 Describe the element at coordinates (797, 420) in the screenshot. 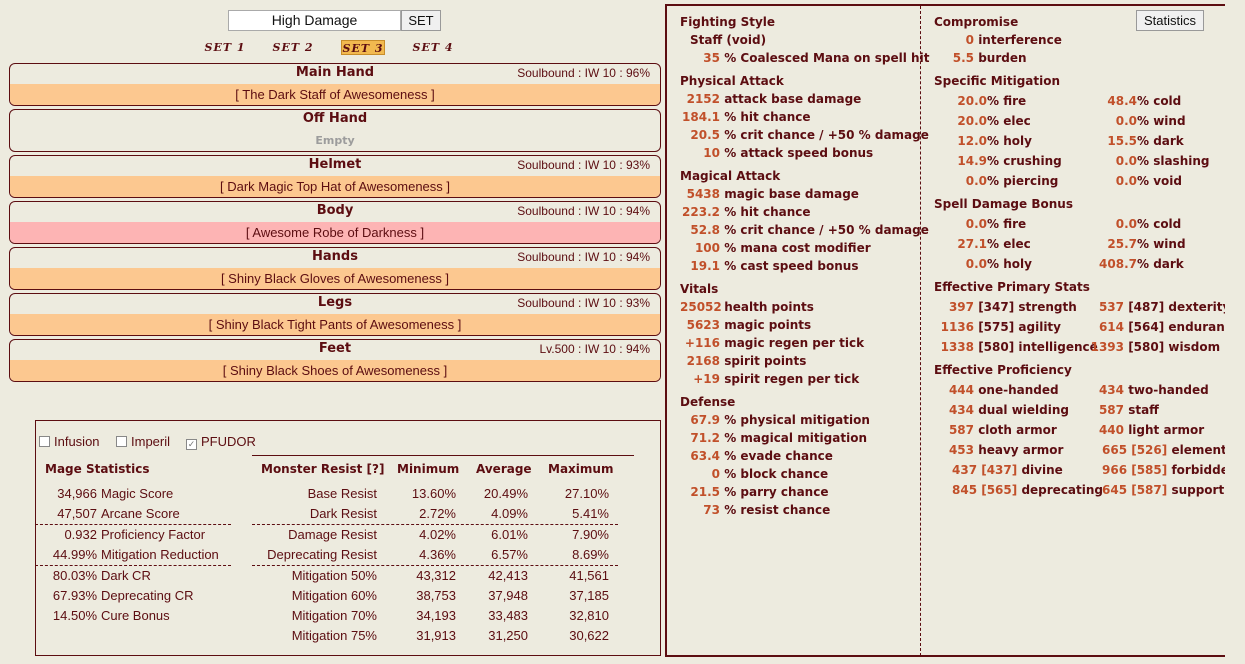

I see `stat-label: % physical mitigation` at that location.